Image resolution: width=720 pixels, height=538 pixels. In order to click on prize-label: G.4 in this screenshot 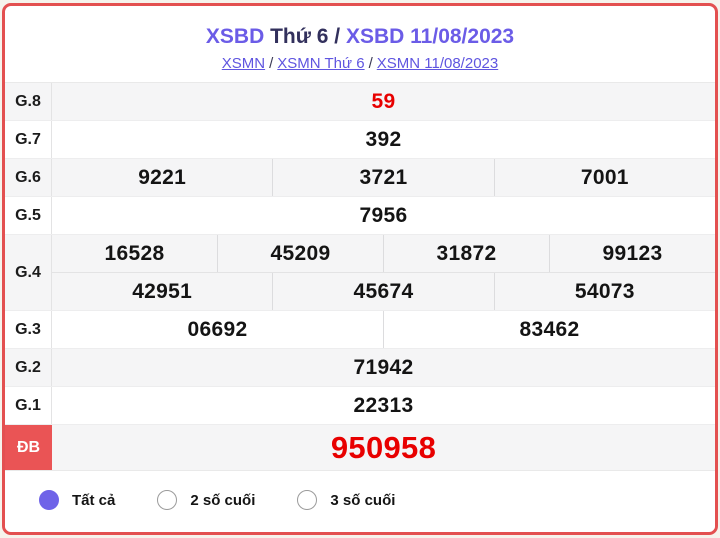, I will do `click(28, 272)`.